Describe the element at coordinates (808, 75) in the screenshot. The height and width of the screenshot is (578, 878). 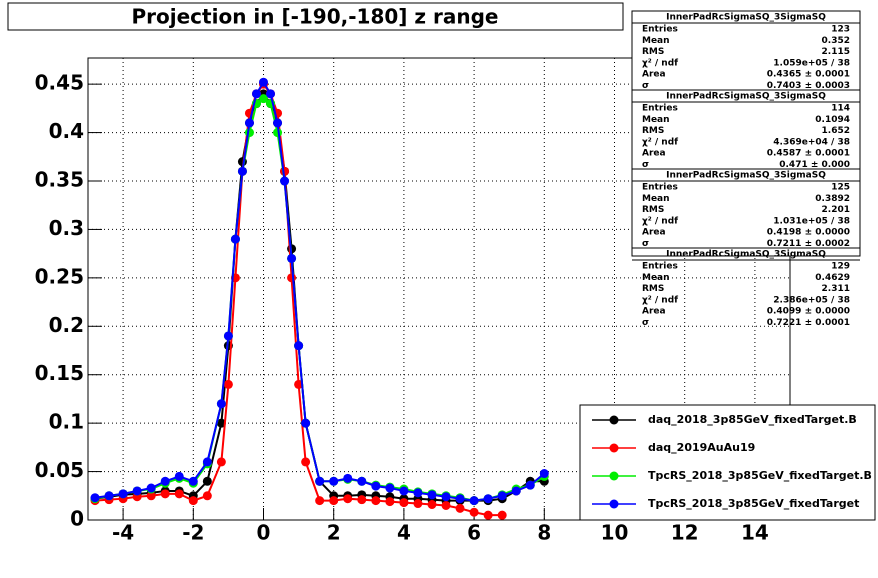
I see `stats-value: 0.4365 ± 0.0001` at that location.